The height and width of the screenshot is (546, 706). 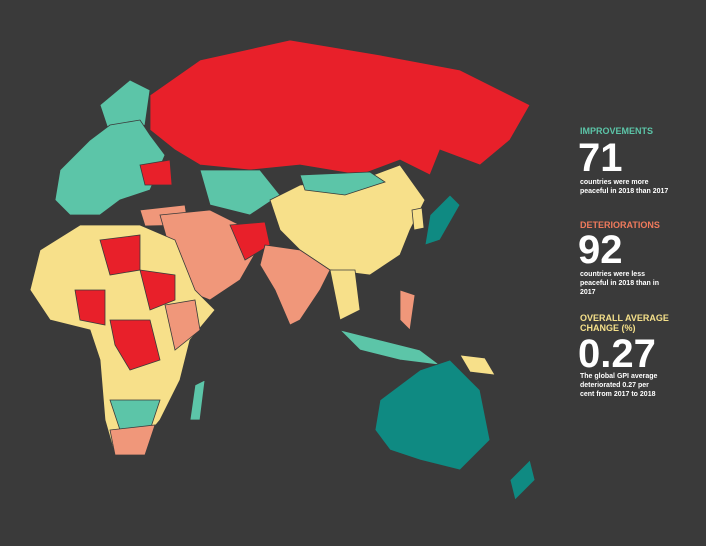 I want to click on india, so click(x=295, y=285).